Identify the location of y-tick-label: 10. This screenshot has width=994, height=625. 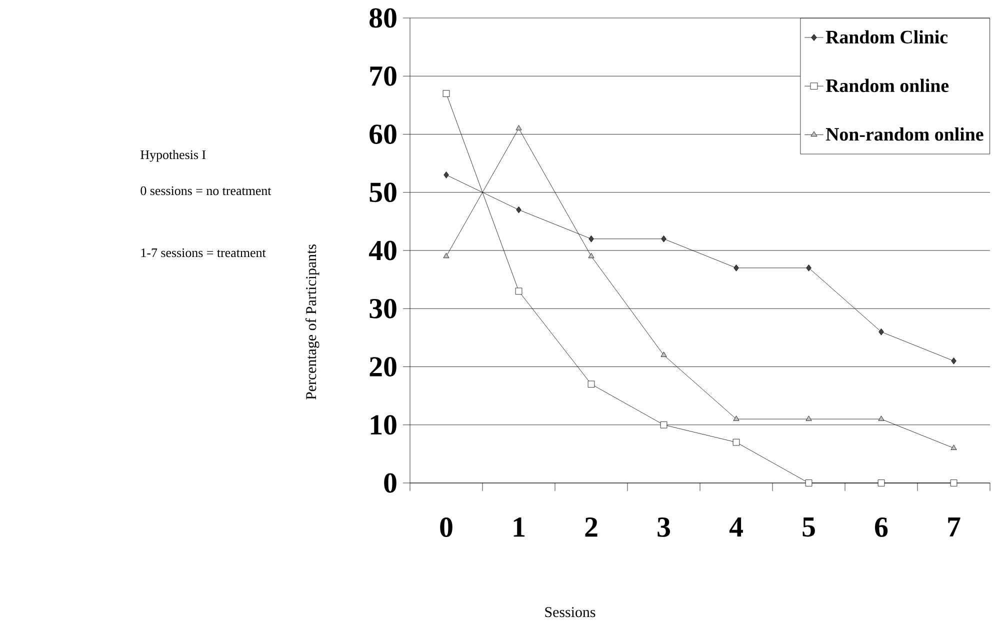
(383, 425).